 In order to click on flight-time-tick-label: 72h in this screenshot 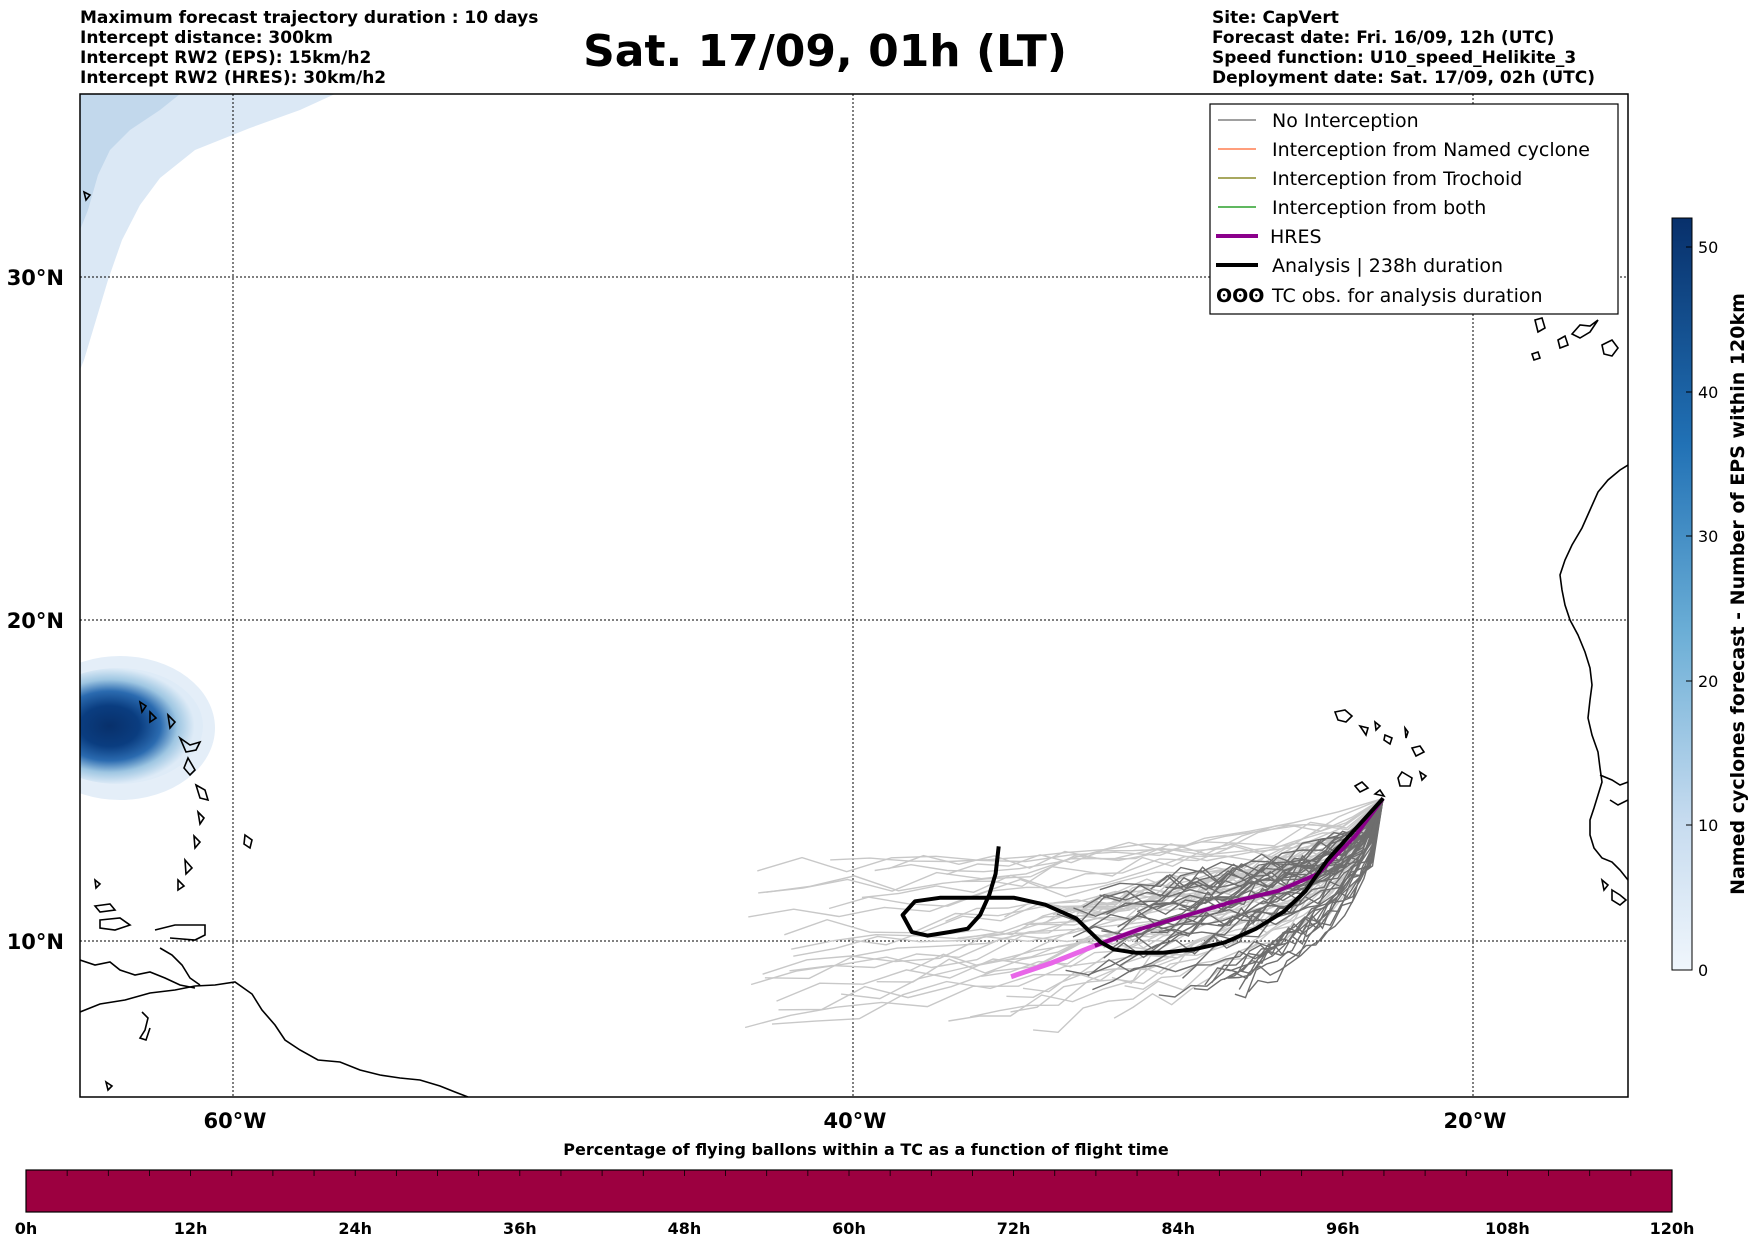, I will do `click(1014, 1228)`.